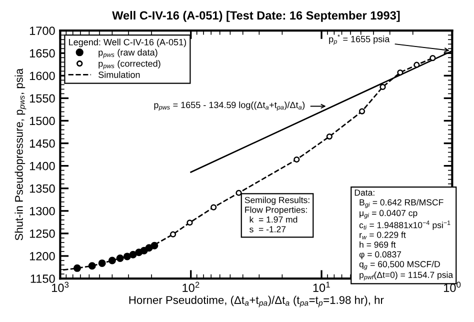 The height and width of the screenshot is (322, 474). What do you see at coordinates (321, 287) in the screenshot?
I see `x-tick-label: 10$^{1}$` at bounding box center [321, 287].